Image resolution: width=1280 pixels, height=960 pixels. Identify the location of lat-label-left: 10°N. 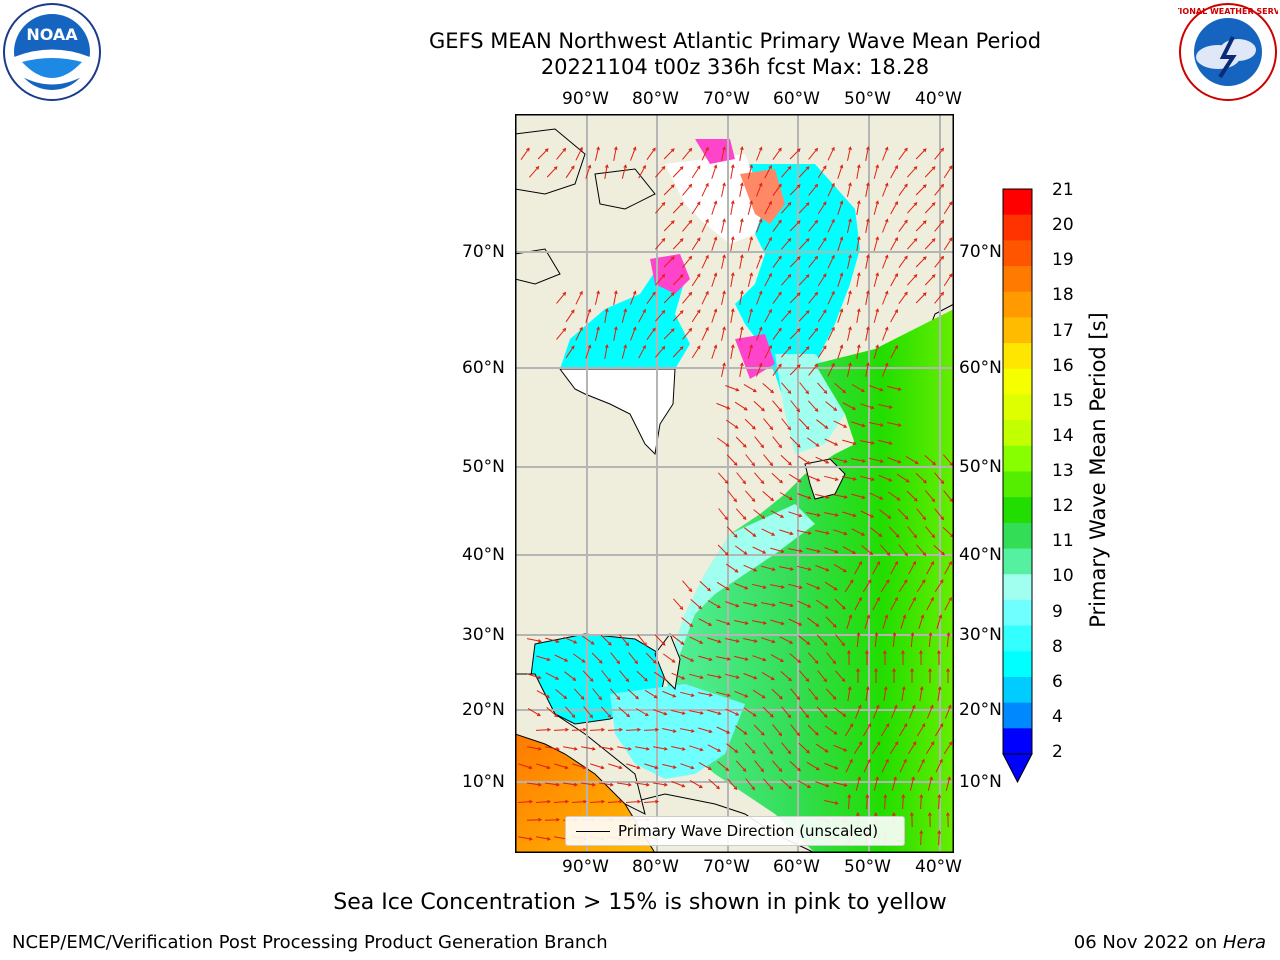
(483, 782).